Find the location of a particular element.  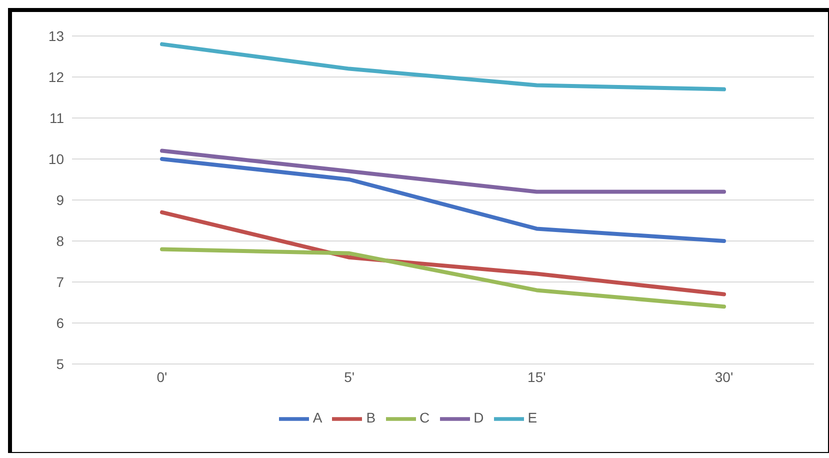

legend-label: A is located at coordinates (317, 418).